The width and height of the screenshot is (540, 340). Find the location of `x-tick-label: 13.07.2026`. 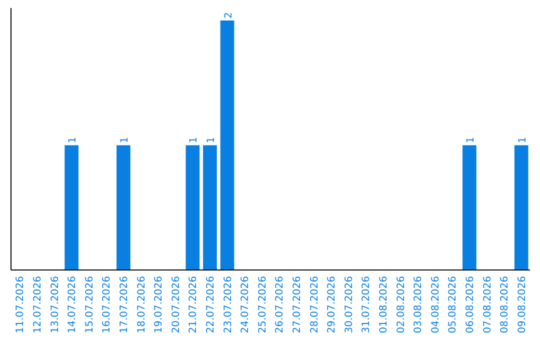

x-tick-label: 13.07.2026 is located at coordinates (55, 305).